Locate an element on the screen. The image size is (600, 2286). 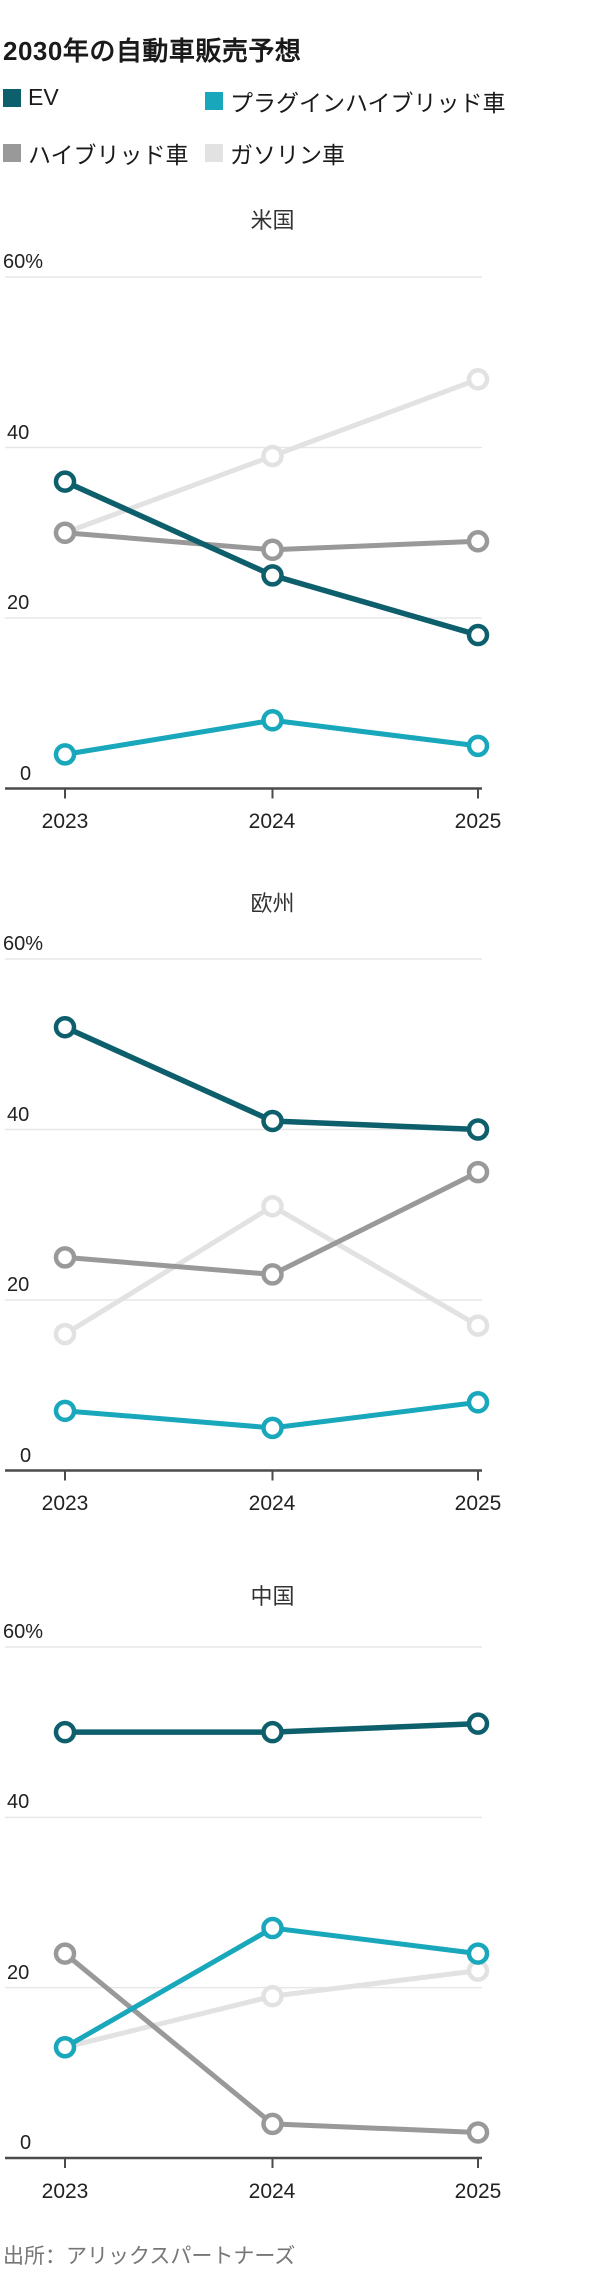
legend-label: EV is located at coordinates (43, 97).